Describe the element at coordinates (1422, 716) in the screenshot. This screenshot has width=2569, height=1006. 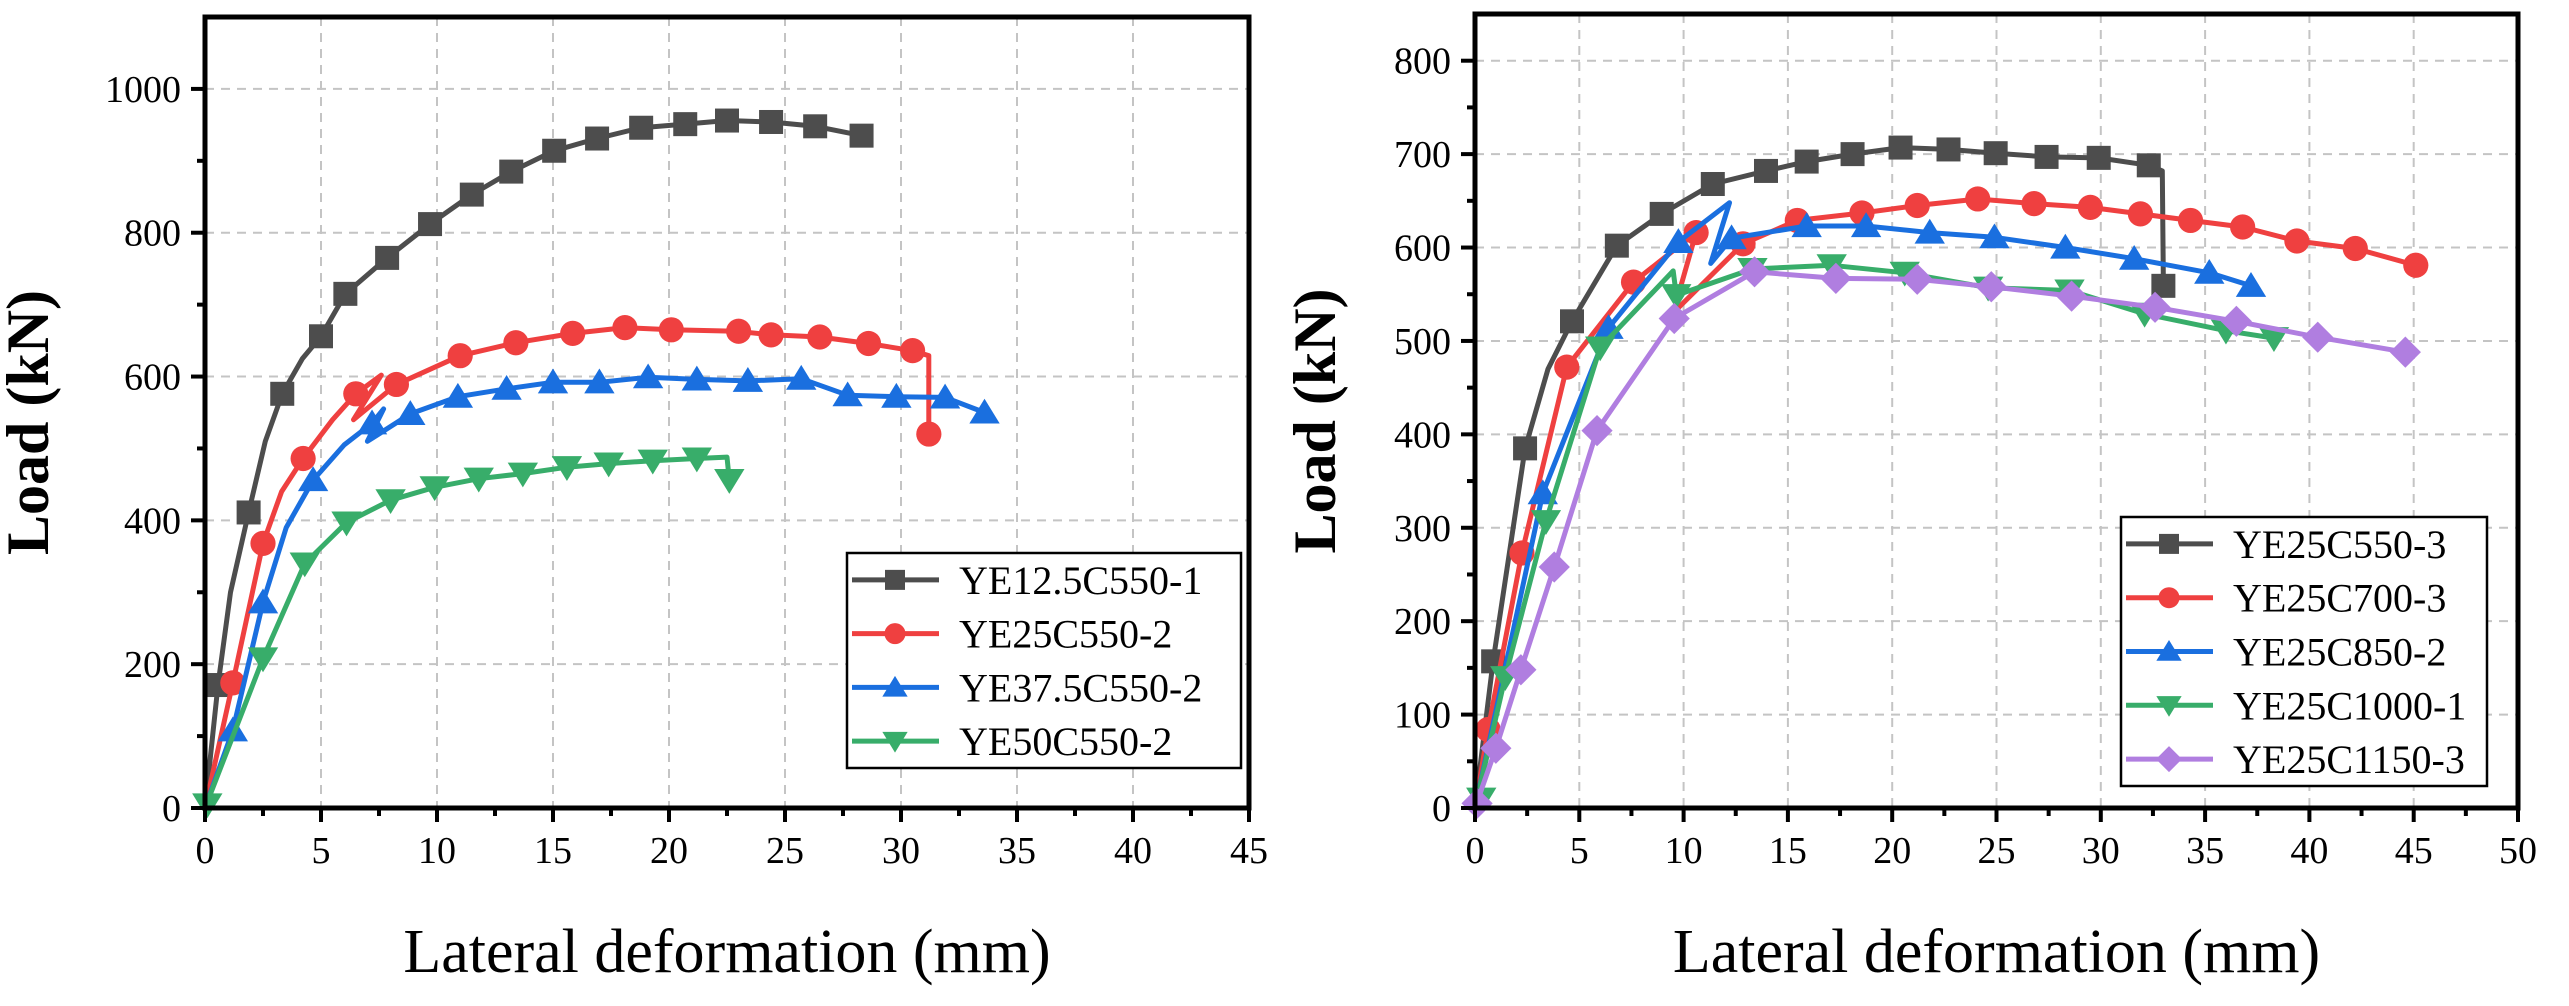
I see `y-tick-label: 100` at that location.